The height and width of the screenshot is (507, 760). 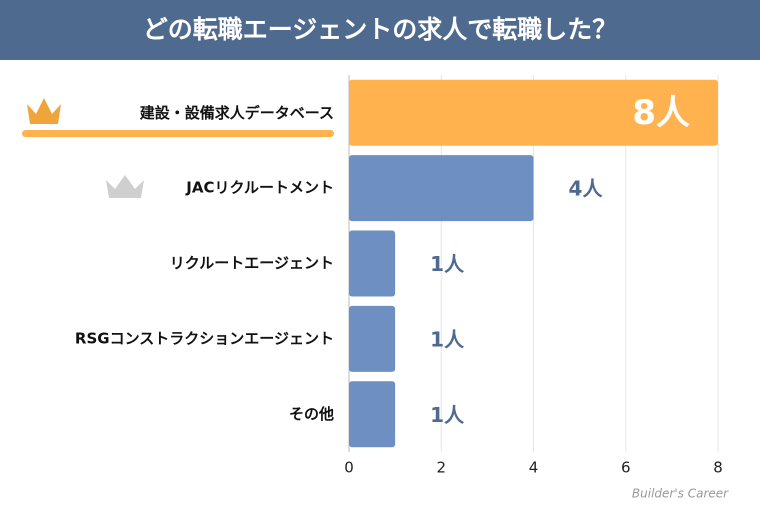 What do you see at coordinates (237, 113) in the screenshot?
I see `category-label: 建設・設備求人データベース` at bounding box center [237, 113].